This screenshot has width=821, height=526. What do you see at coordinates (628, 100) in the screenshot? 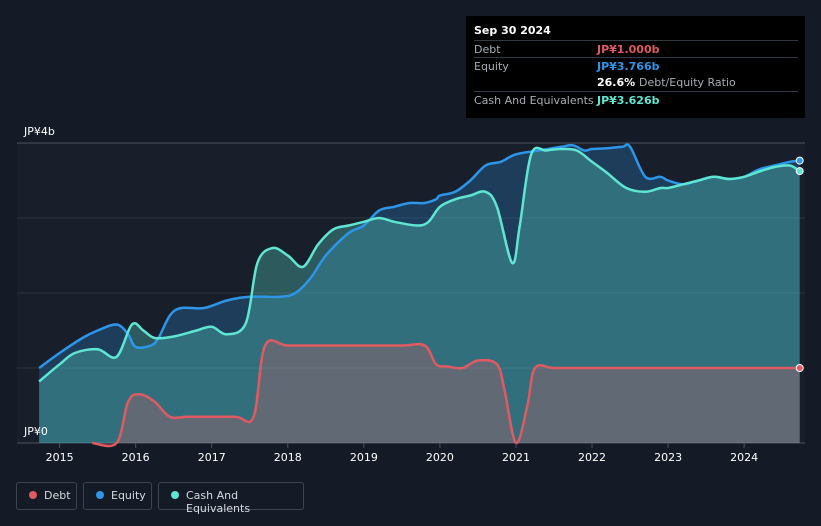
I see `tooltip-cash-value: JP¥3.626b` at bounding box center [628, 100].